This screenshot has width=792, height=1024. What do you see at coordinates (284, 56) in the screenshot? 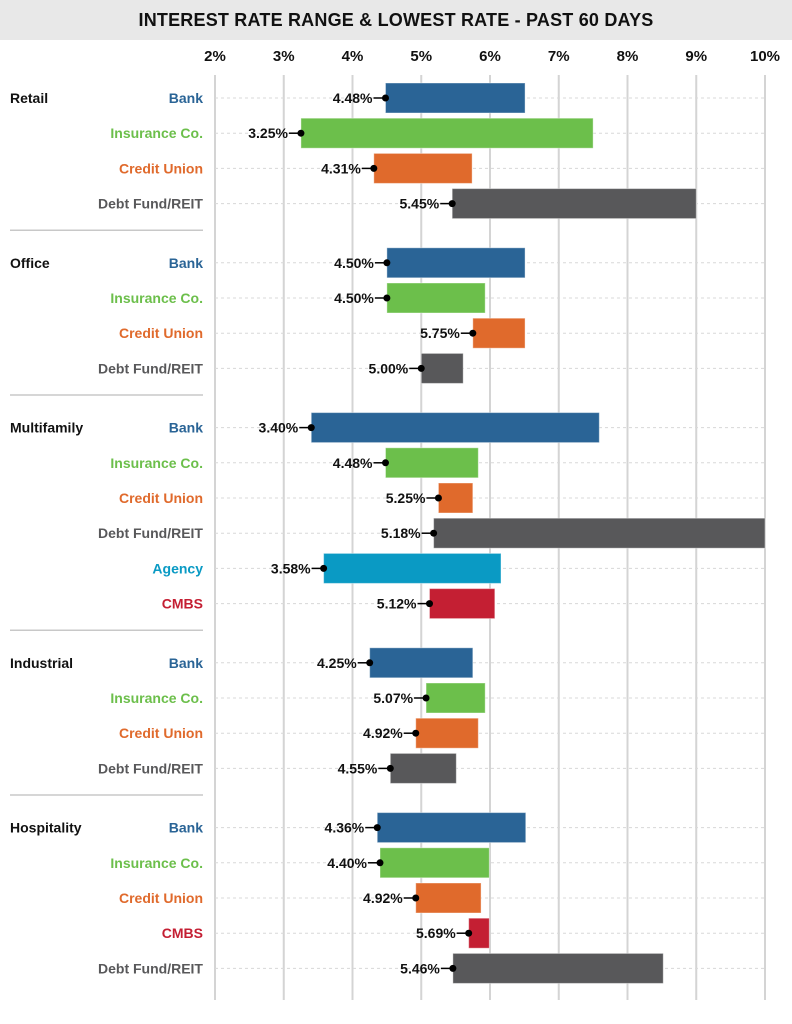
I see `x-tick-label: 3%` at bounding box center [284, 56].